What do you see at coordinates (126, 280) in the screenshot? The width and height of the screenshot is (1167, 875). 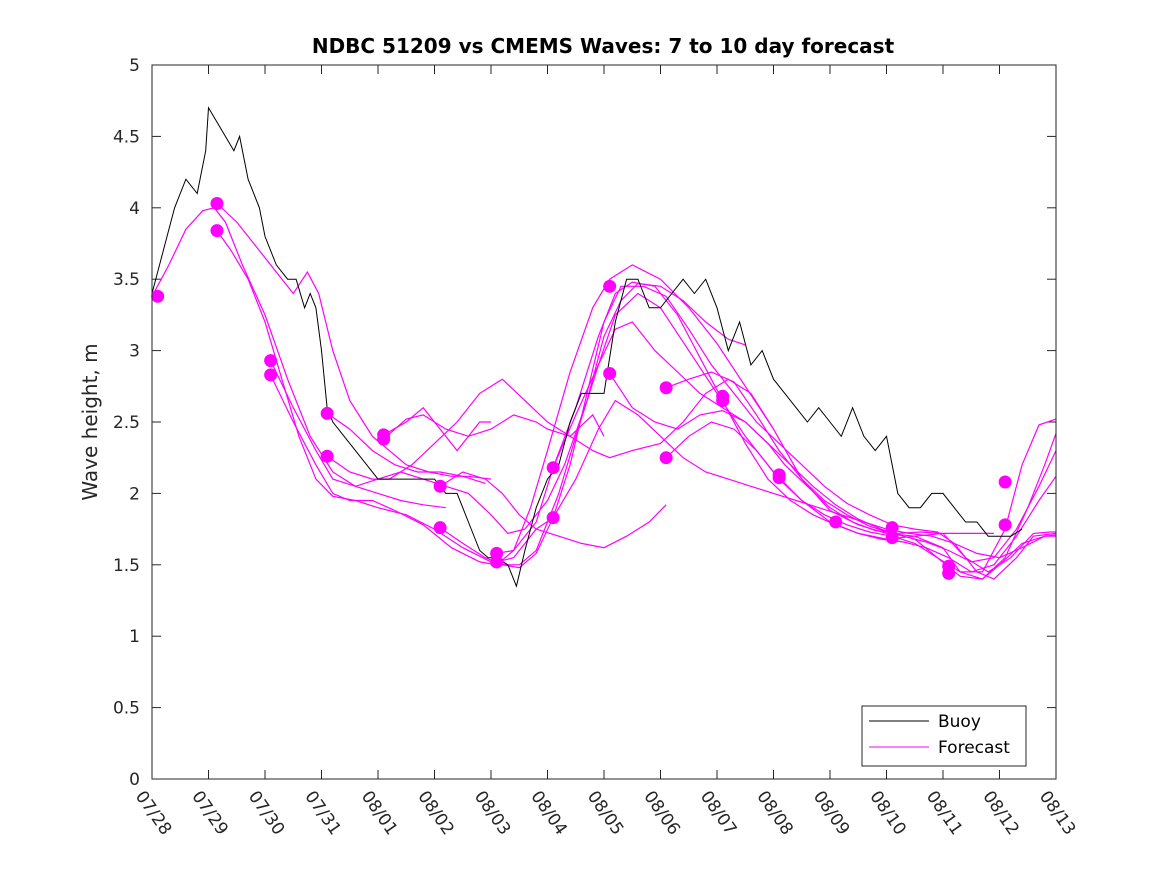 I see `y-tick-label: 3.5` at bounding box center [126, 280].